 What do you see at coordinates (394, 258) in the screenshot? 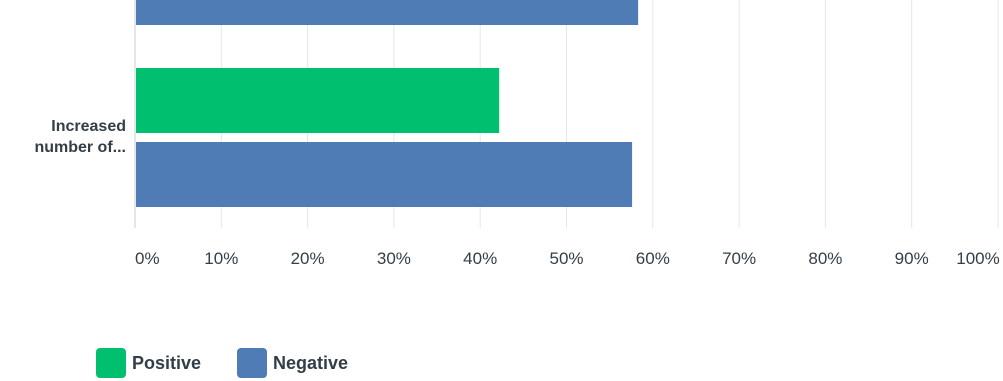
I see `x-tick-label: 30%` at bounding box center [394, 258].